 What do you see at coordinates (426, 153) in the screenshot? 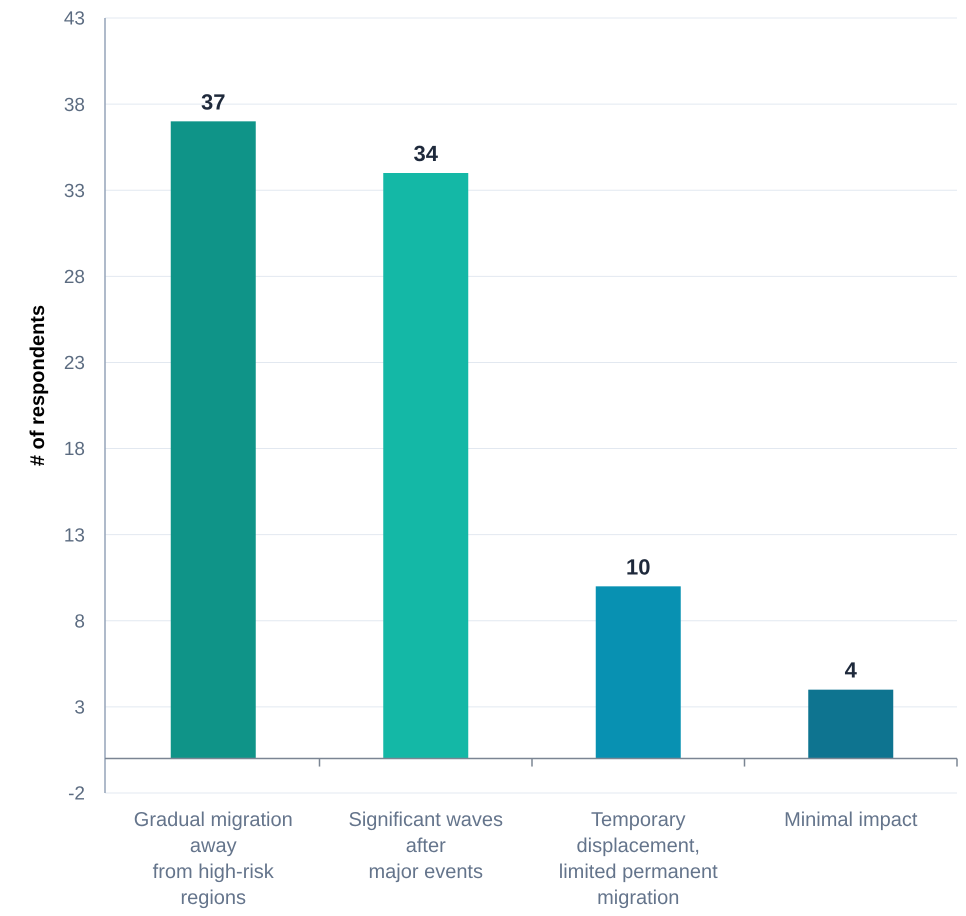
I see `data-label: 34` at bounding box center [426, 153].